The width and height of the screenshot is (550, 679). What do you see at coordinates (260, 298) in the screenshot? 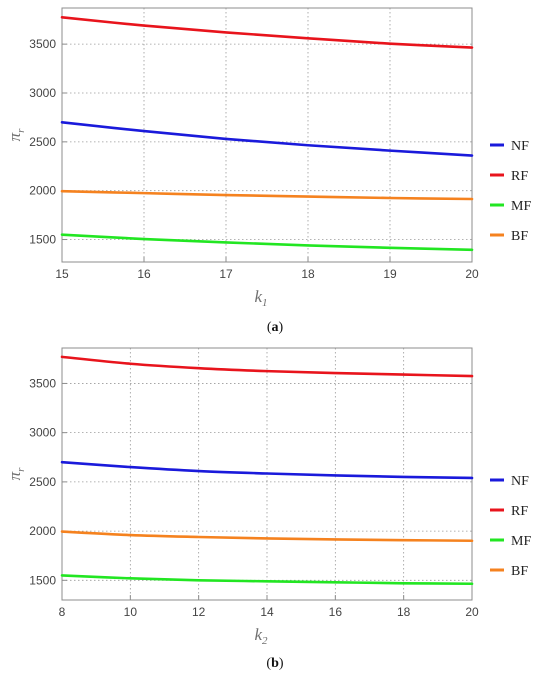
I see `x-axis-label: k1` at bounding box center [260, 298].